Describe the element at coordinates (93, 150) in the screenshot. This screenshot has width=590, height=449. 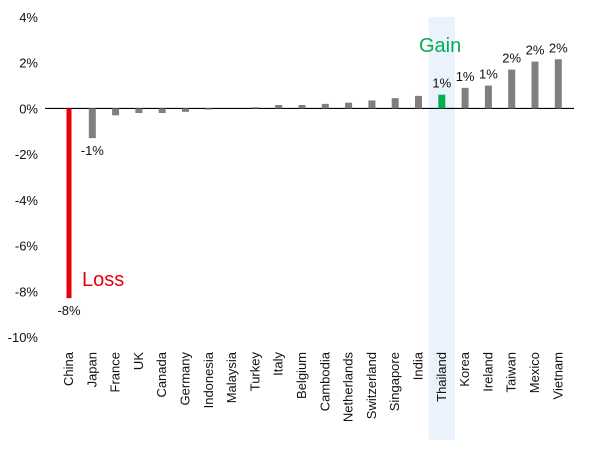
I see `data-label-japan: -1%` at that location.